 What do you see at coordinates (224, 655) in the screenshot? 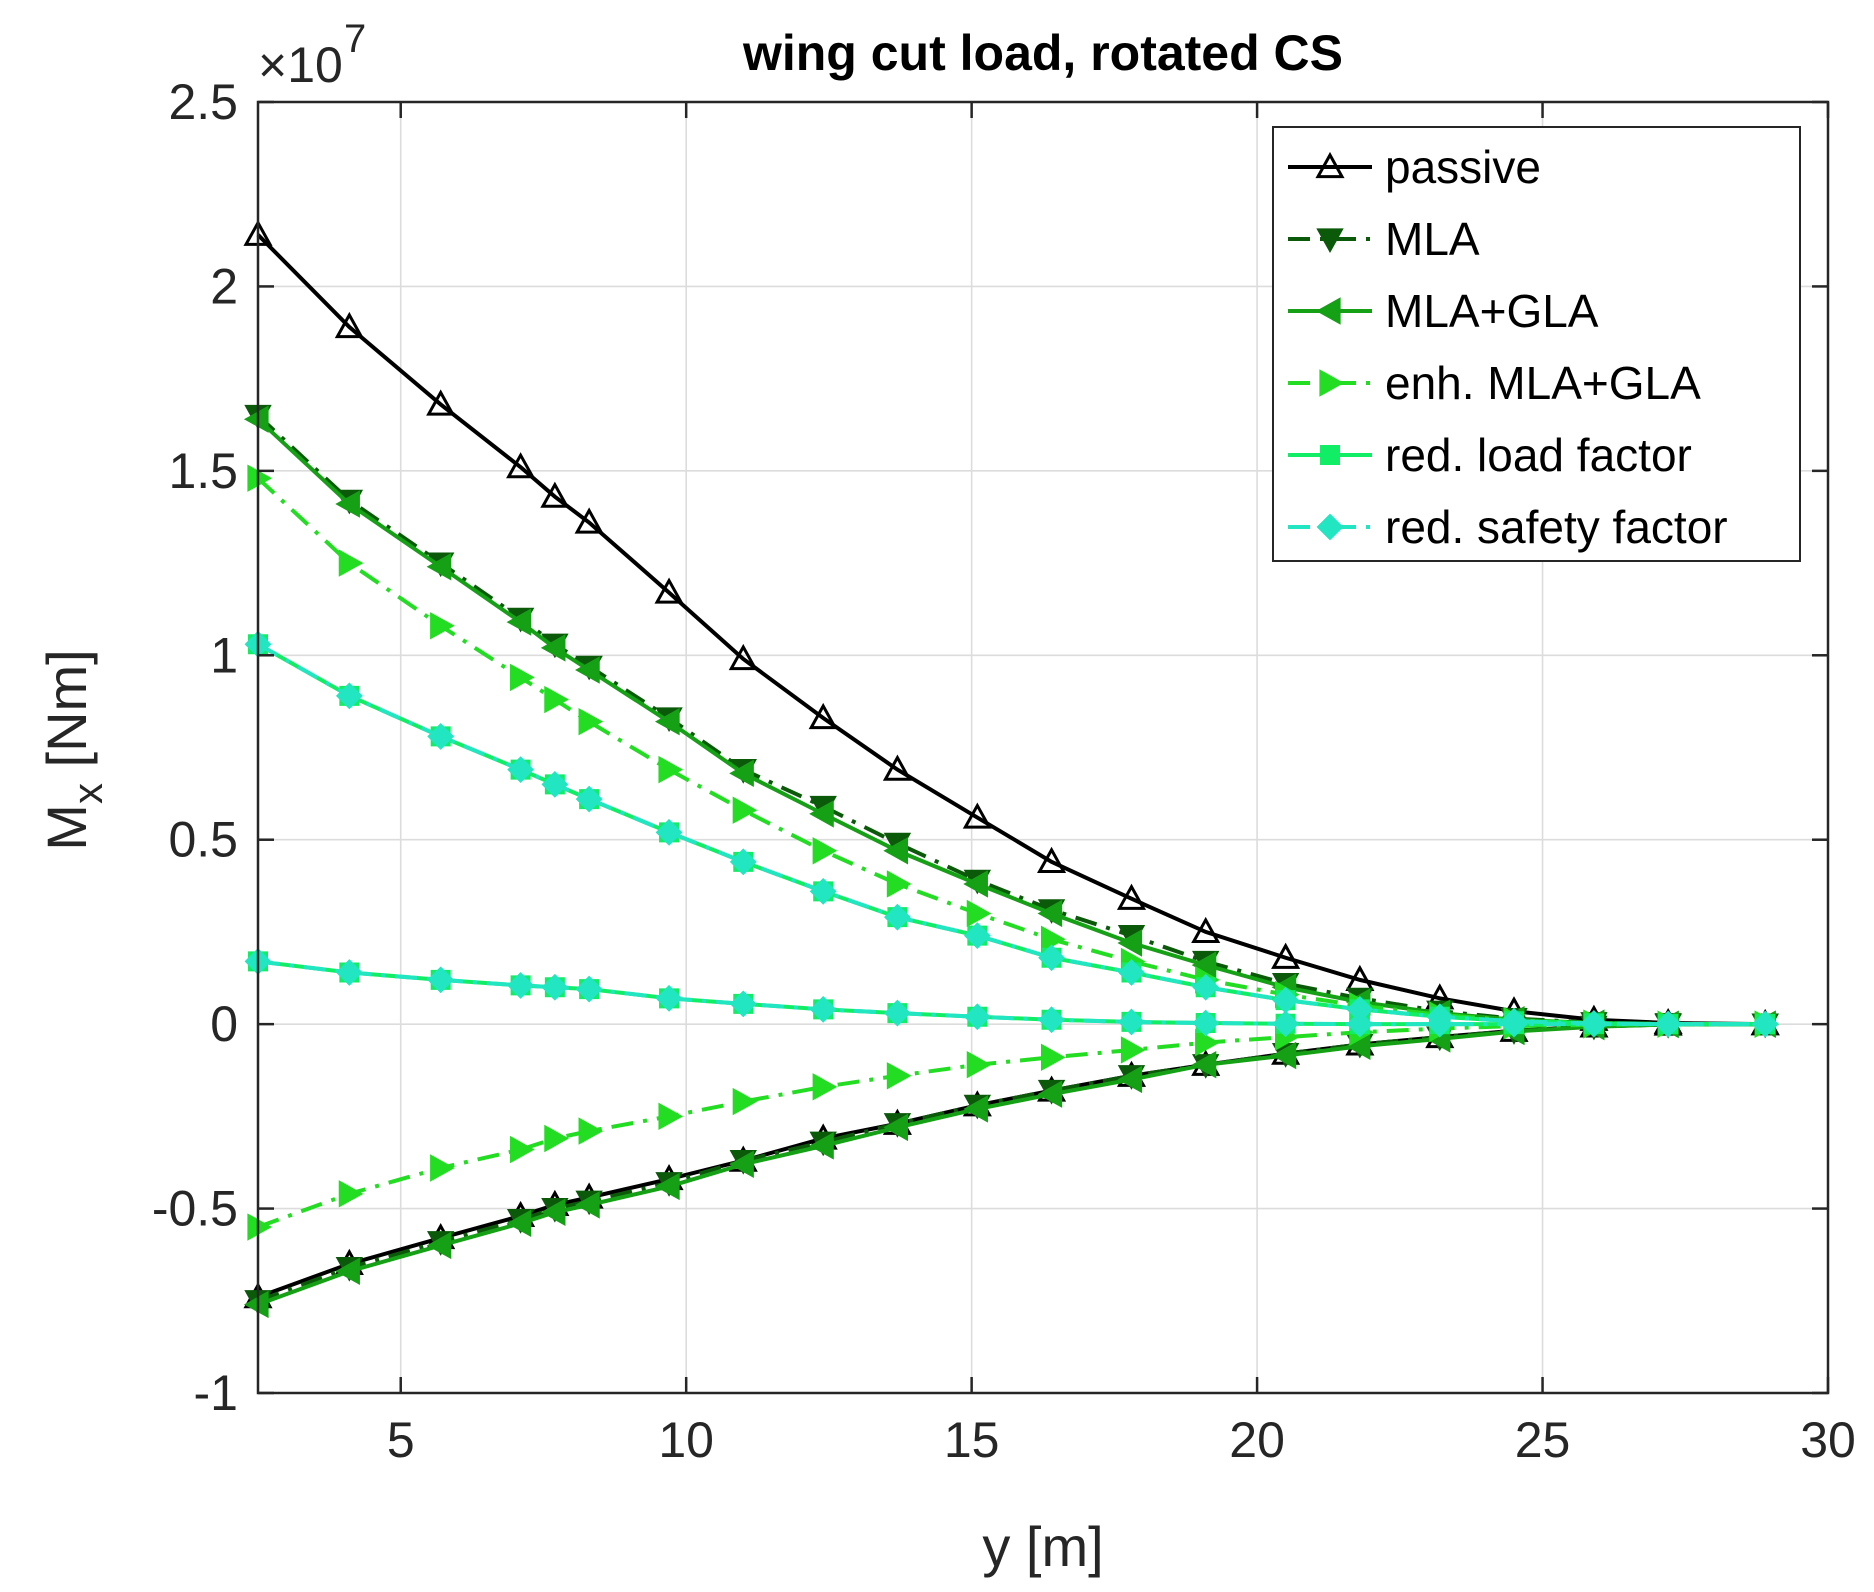
I see `y-tick-label: 1` at bounding box center [224, 655].